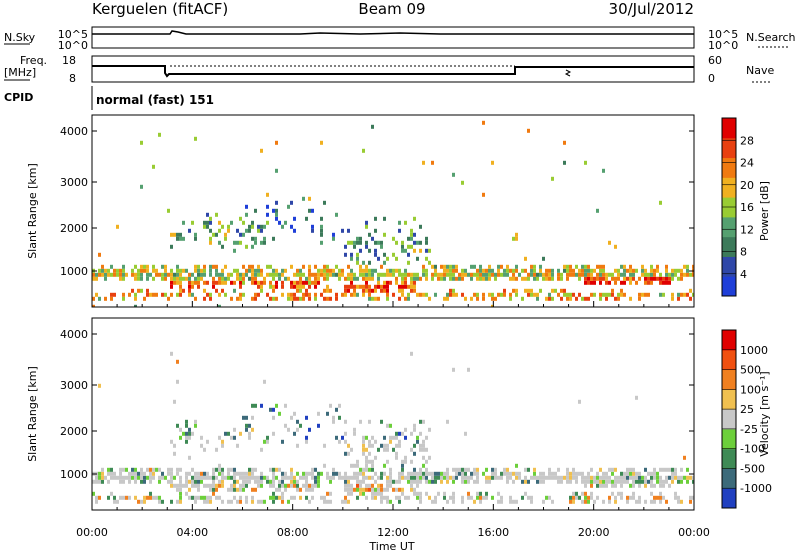 This screenshot has height=558, width=800. What do you see at coordinates (74, 271) in the screenshot?
I see `ytick-label: 1000` at bounding box center [74, 271].